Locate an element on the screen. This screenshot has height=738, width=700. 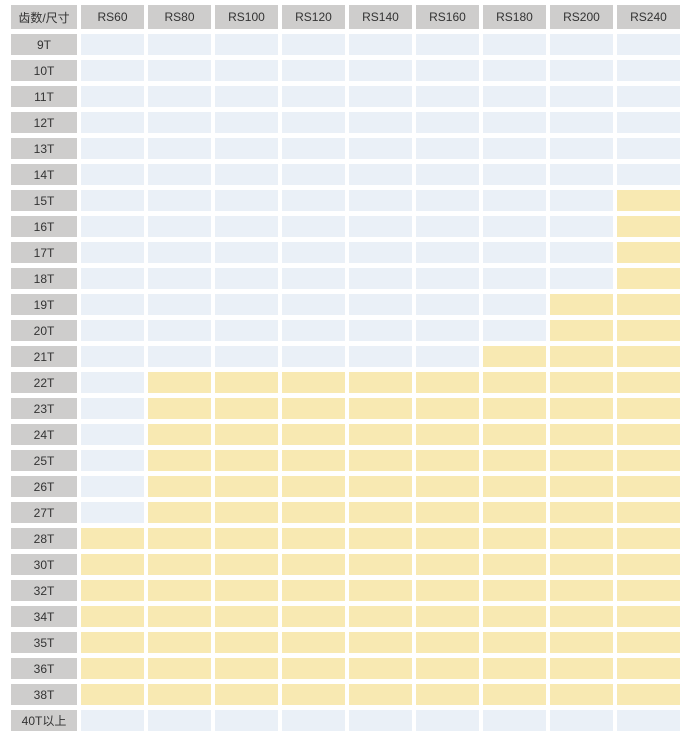
grid-cell-32t-rs60 is located at coordinates (112, 590).